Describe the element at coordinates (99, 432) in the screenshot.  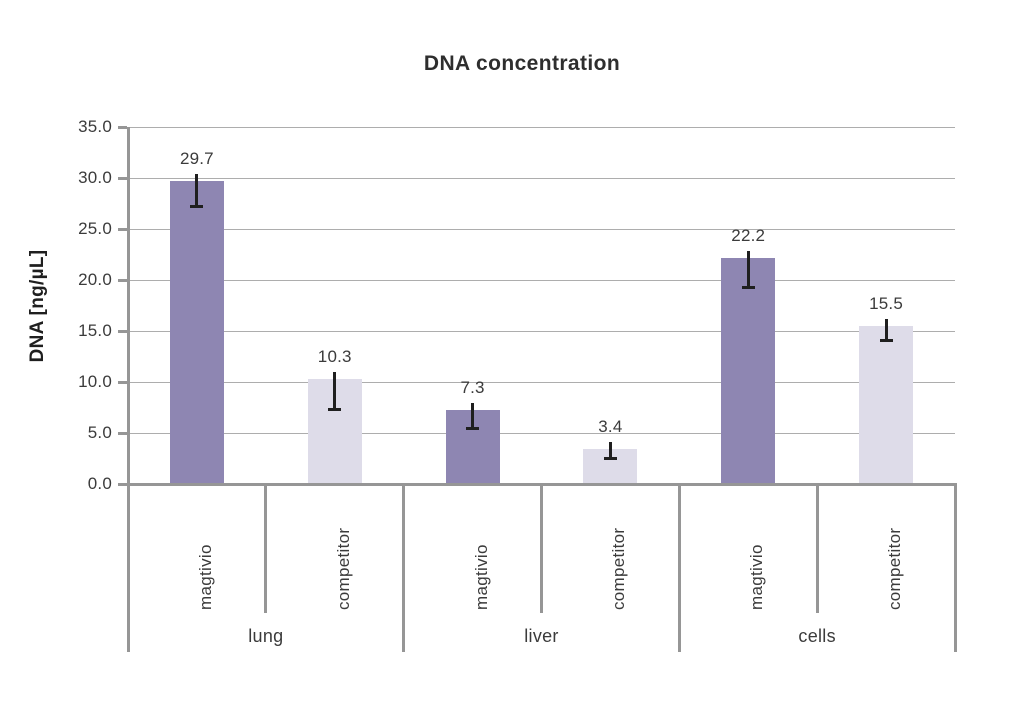
I see `y-axis-tick-label: 5.0` at that location.